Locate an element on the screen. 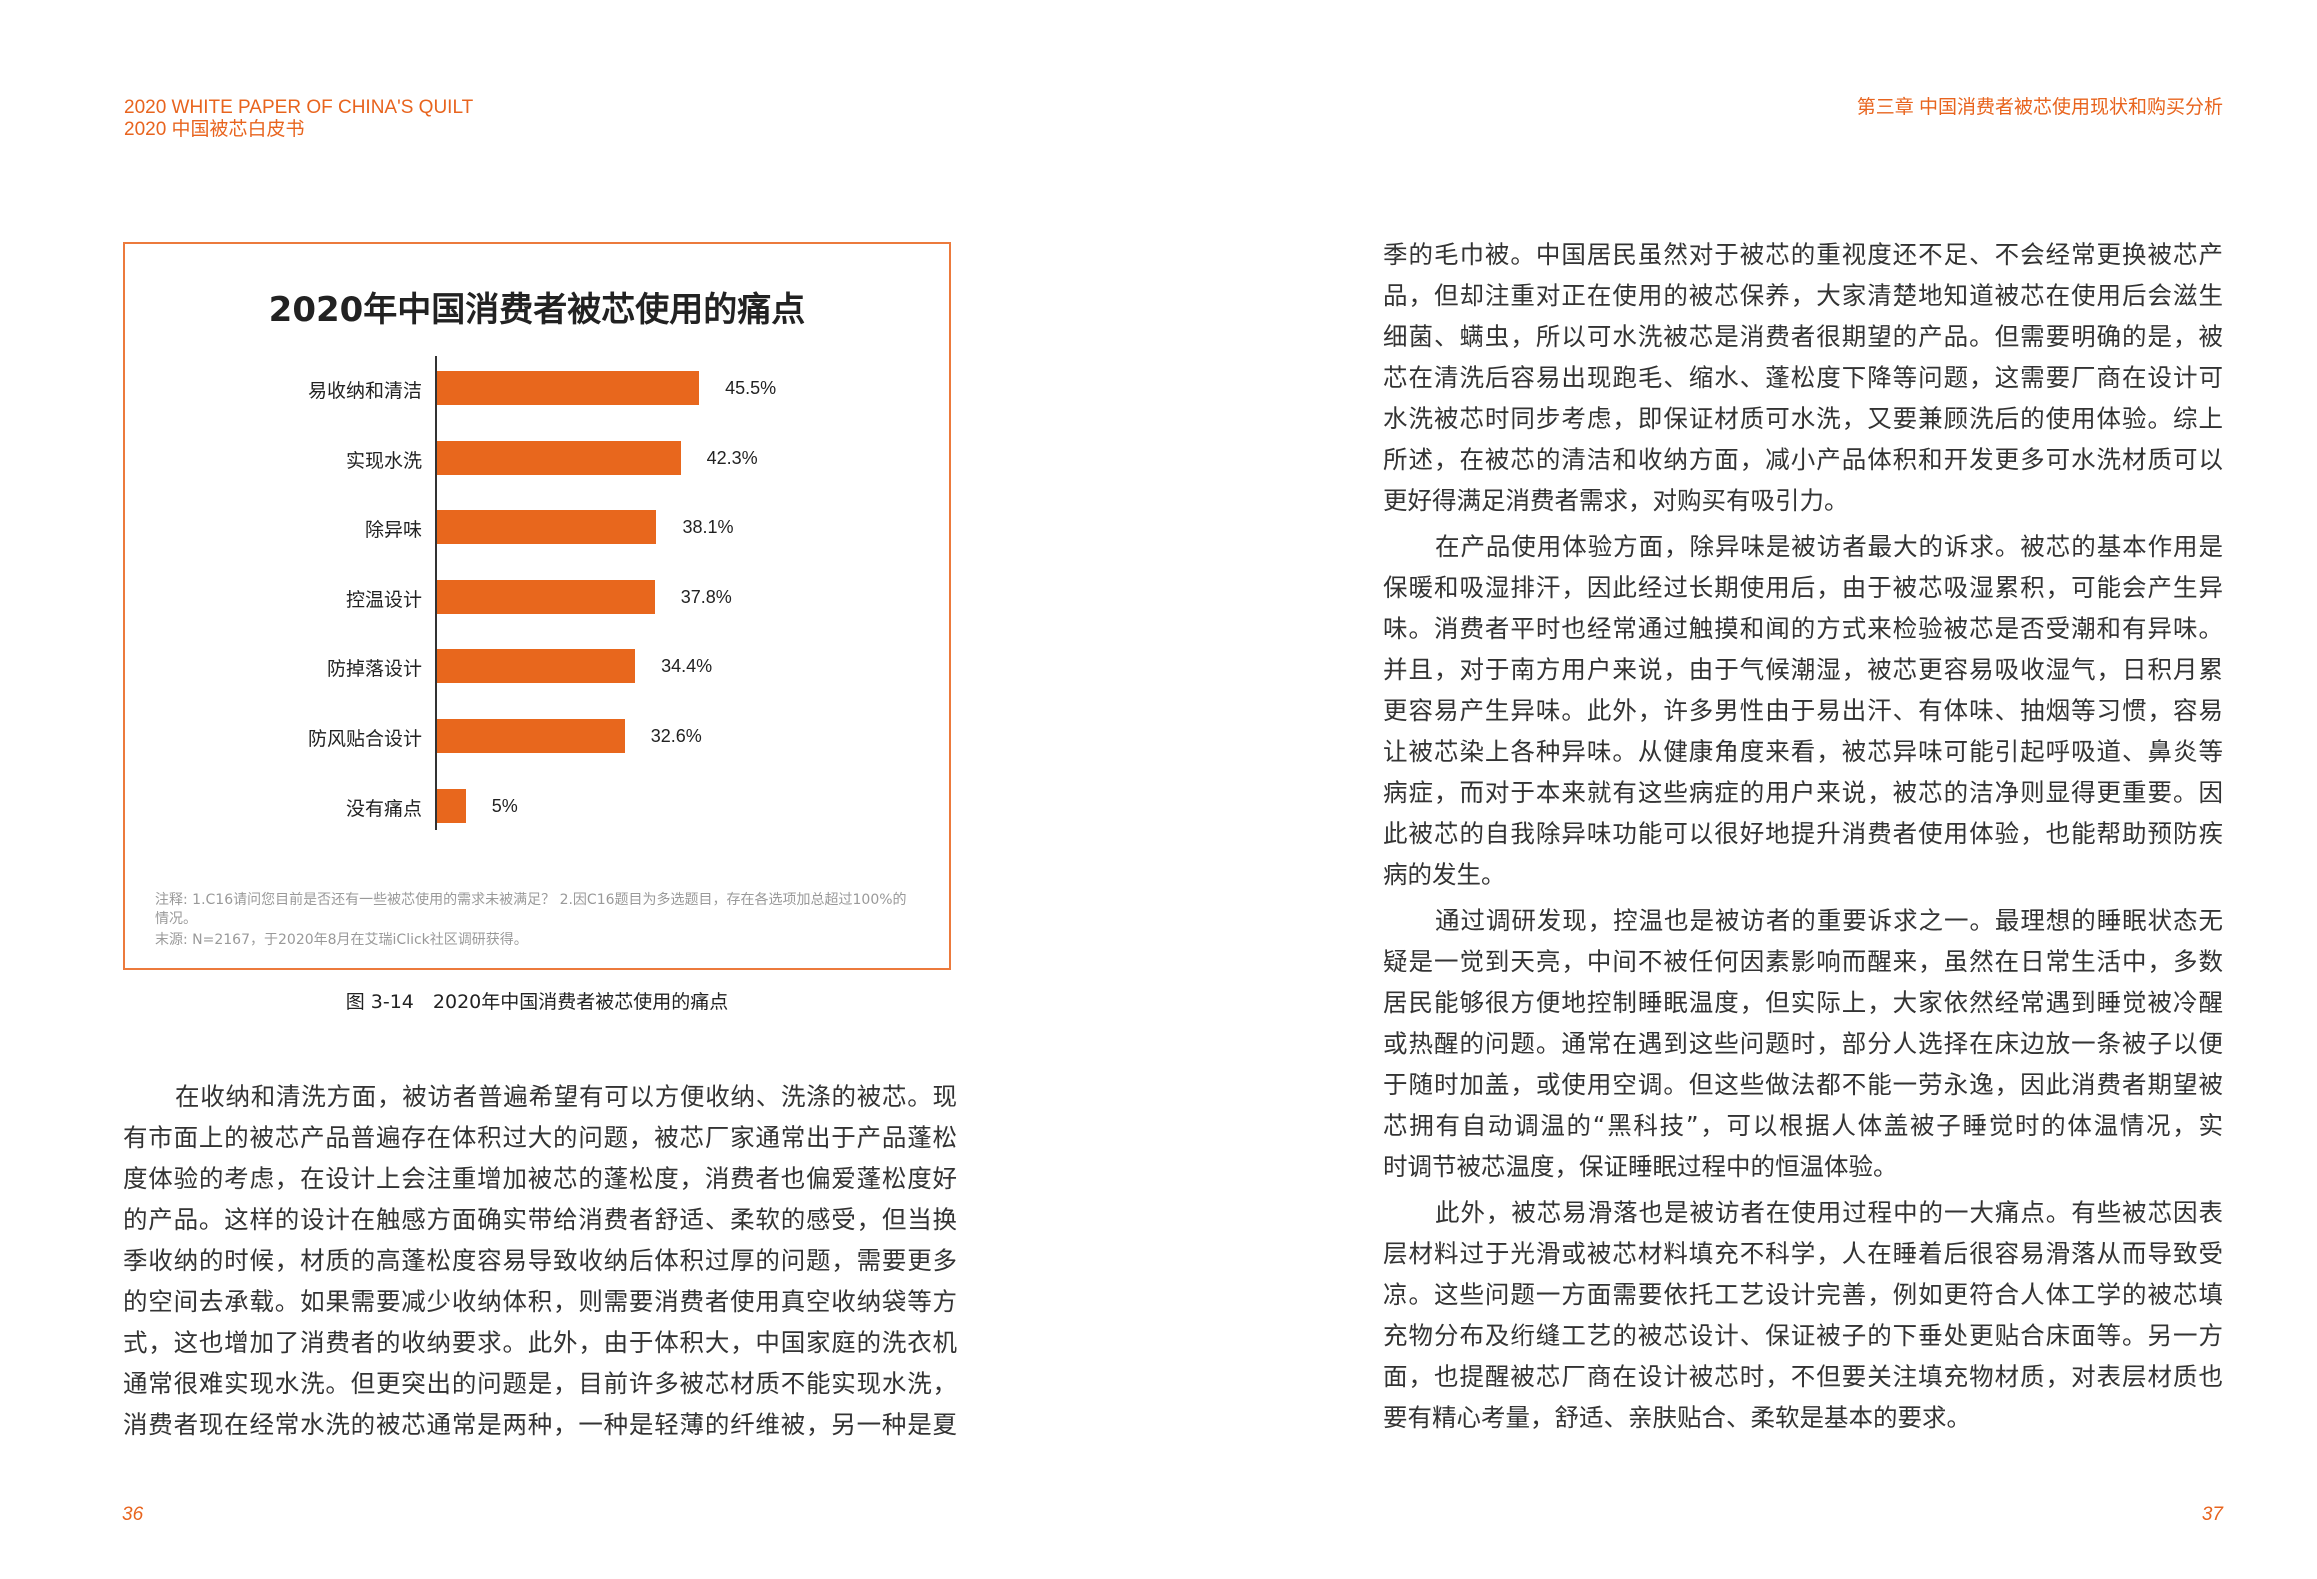  text-line: 度体验的考虑，在设计上会注重增加被芯的蓬松度，消费者也偏爱蓬松度好 is located at coordinates (540, 1178).